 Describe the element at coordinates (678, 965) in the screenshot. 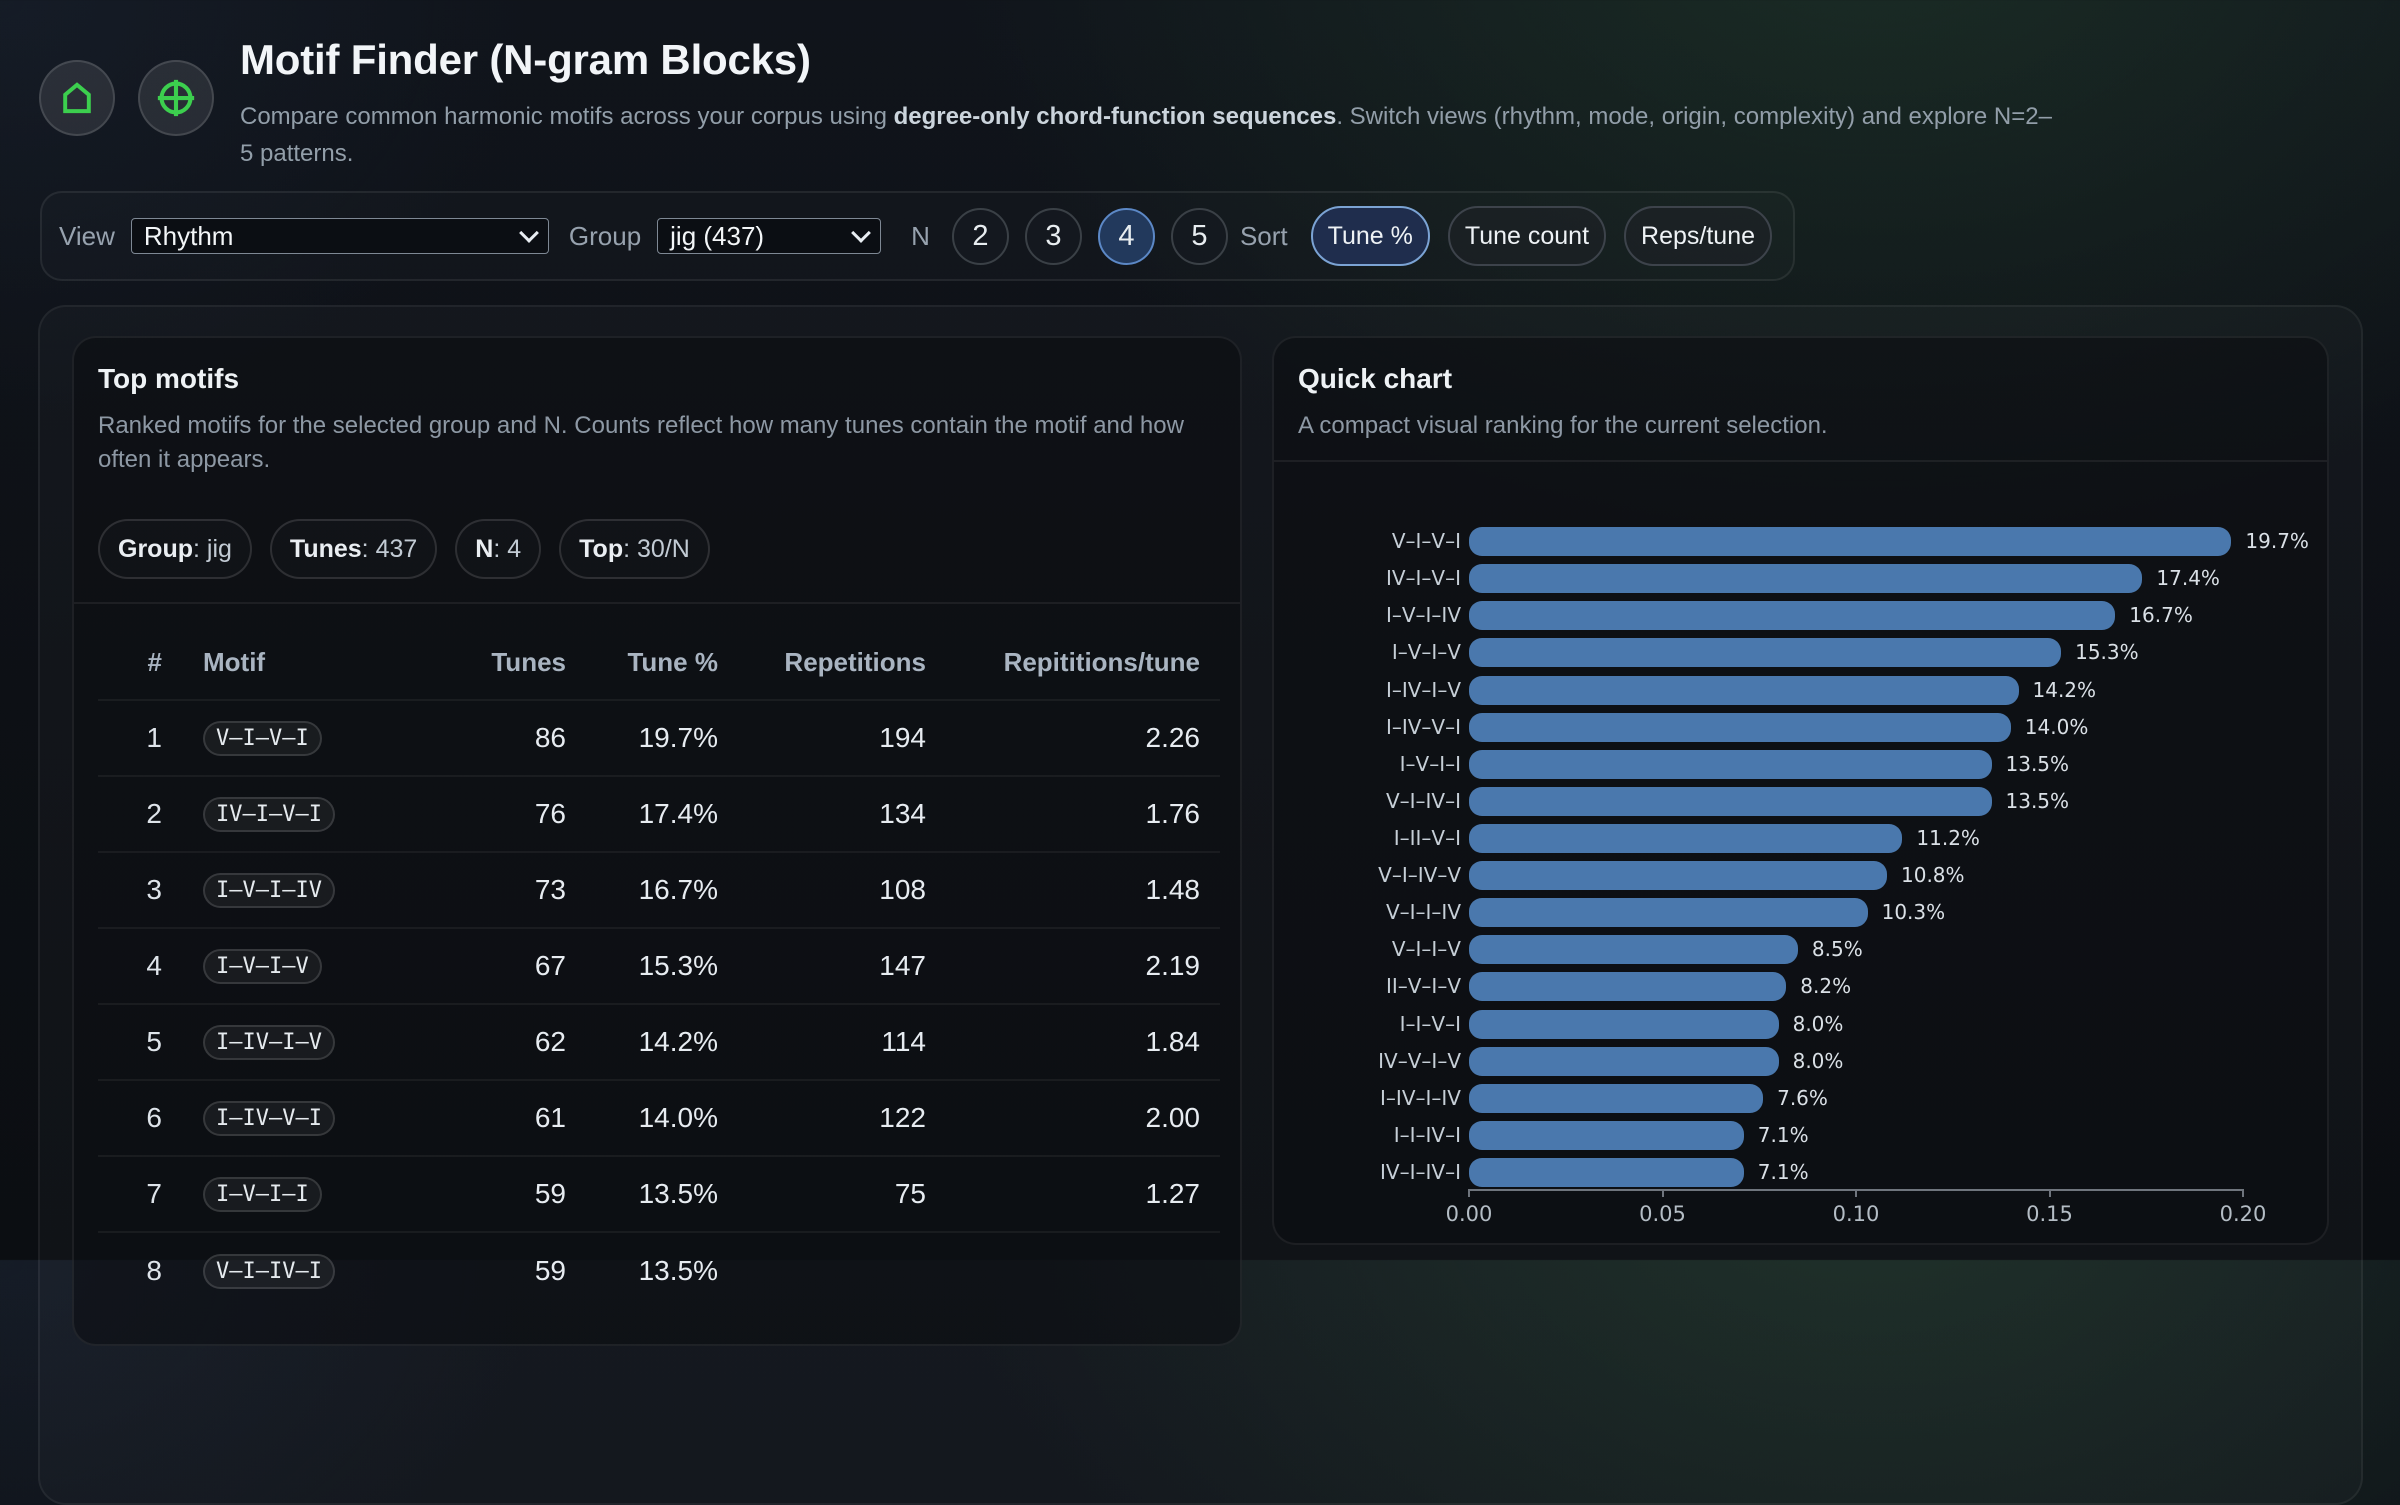

I see `cell-tune-pct: 15.3%` at that location.